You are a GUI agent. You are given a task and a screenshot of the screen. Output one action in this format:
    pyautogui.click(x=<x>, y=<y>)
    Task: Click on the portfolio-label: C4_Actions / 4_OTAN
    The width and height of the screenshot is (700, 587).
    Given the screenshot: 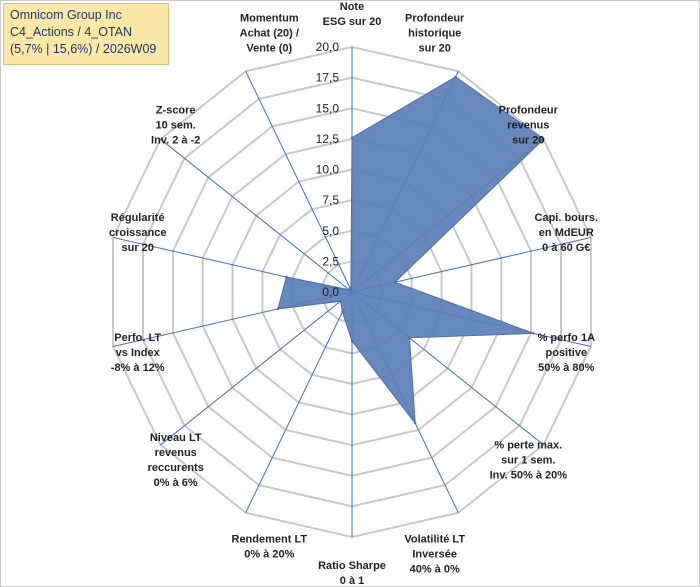 What is the action you would take?
    pyautogui.click(x=71, y=32)
    